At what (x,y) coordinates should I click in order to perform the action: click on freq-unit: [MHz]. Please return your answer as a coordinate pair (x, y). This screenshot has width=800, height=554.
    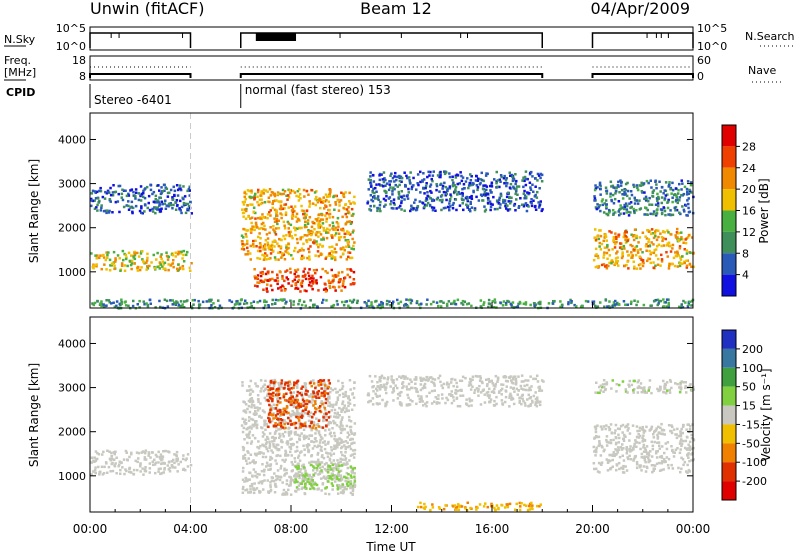
    Looking at the image, I should click on (20, 72).